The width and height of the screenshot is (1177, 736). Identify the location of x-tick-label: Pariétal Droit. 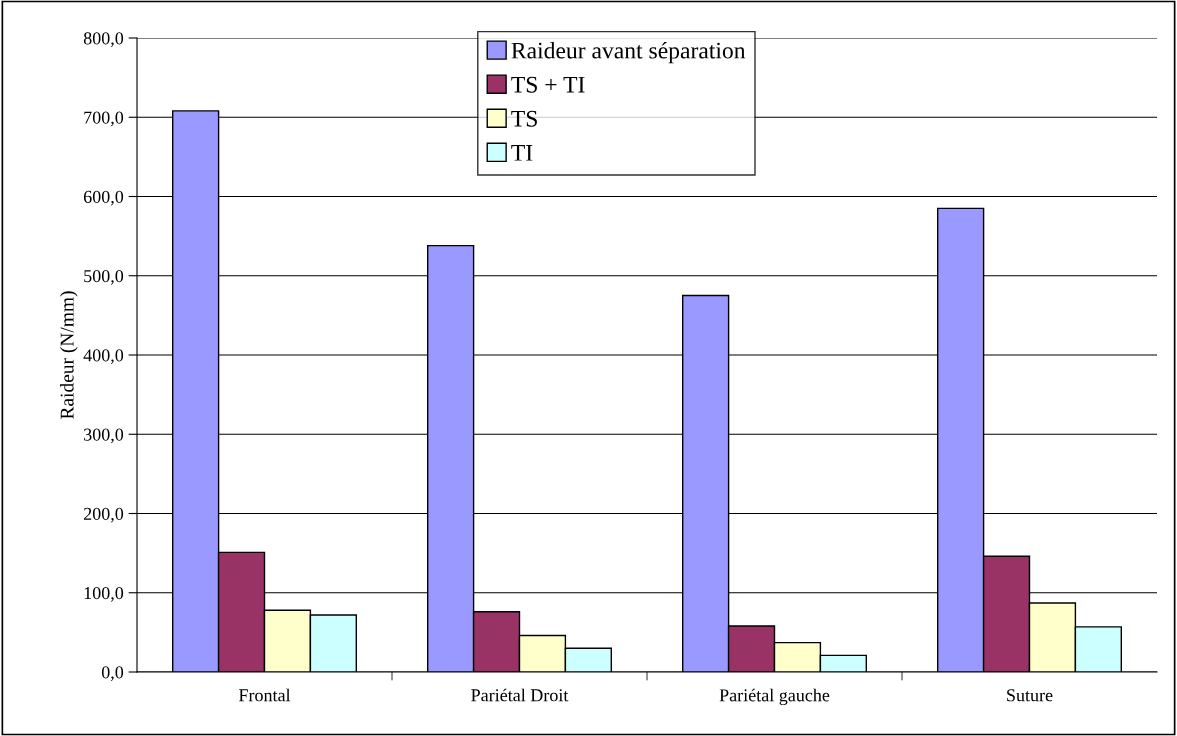
(520, 695).